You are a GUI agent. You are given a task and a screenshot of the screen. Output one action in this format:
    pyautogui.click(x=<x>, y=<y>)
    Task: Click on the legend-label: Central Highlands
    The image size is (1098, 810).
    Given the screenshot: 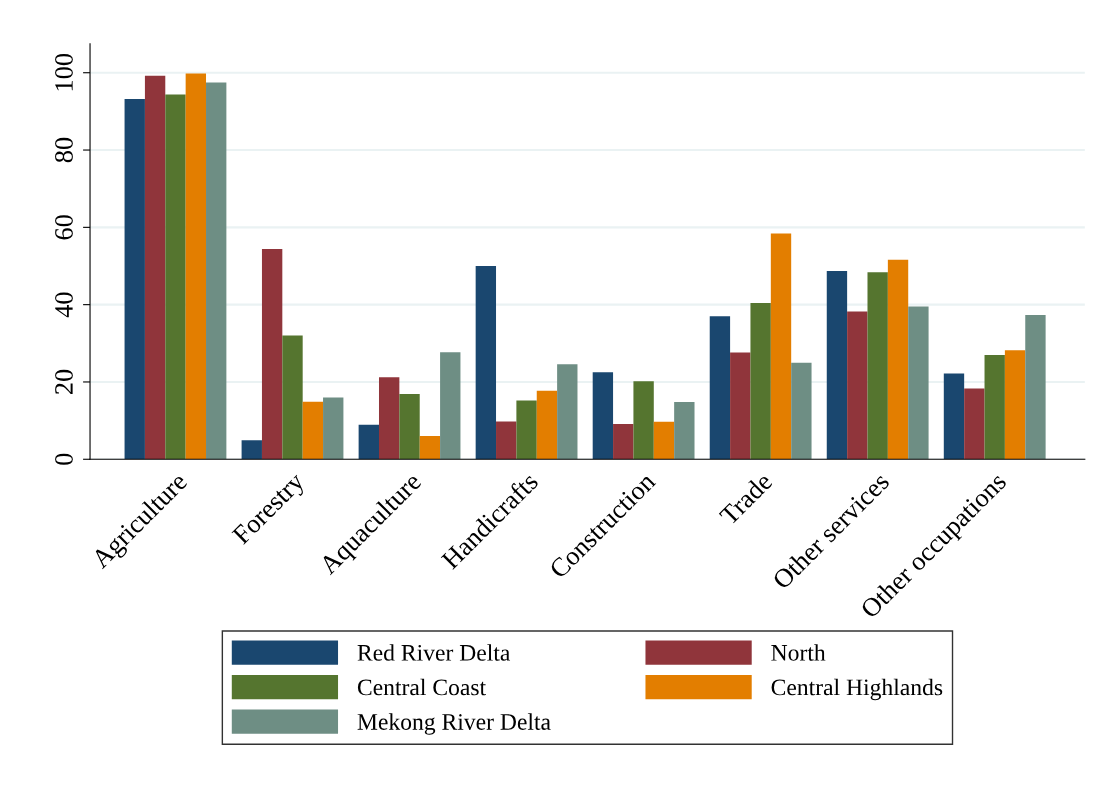 What is the action you would take?
    pyautogui.click(x=857, y=689)
    